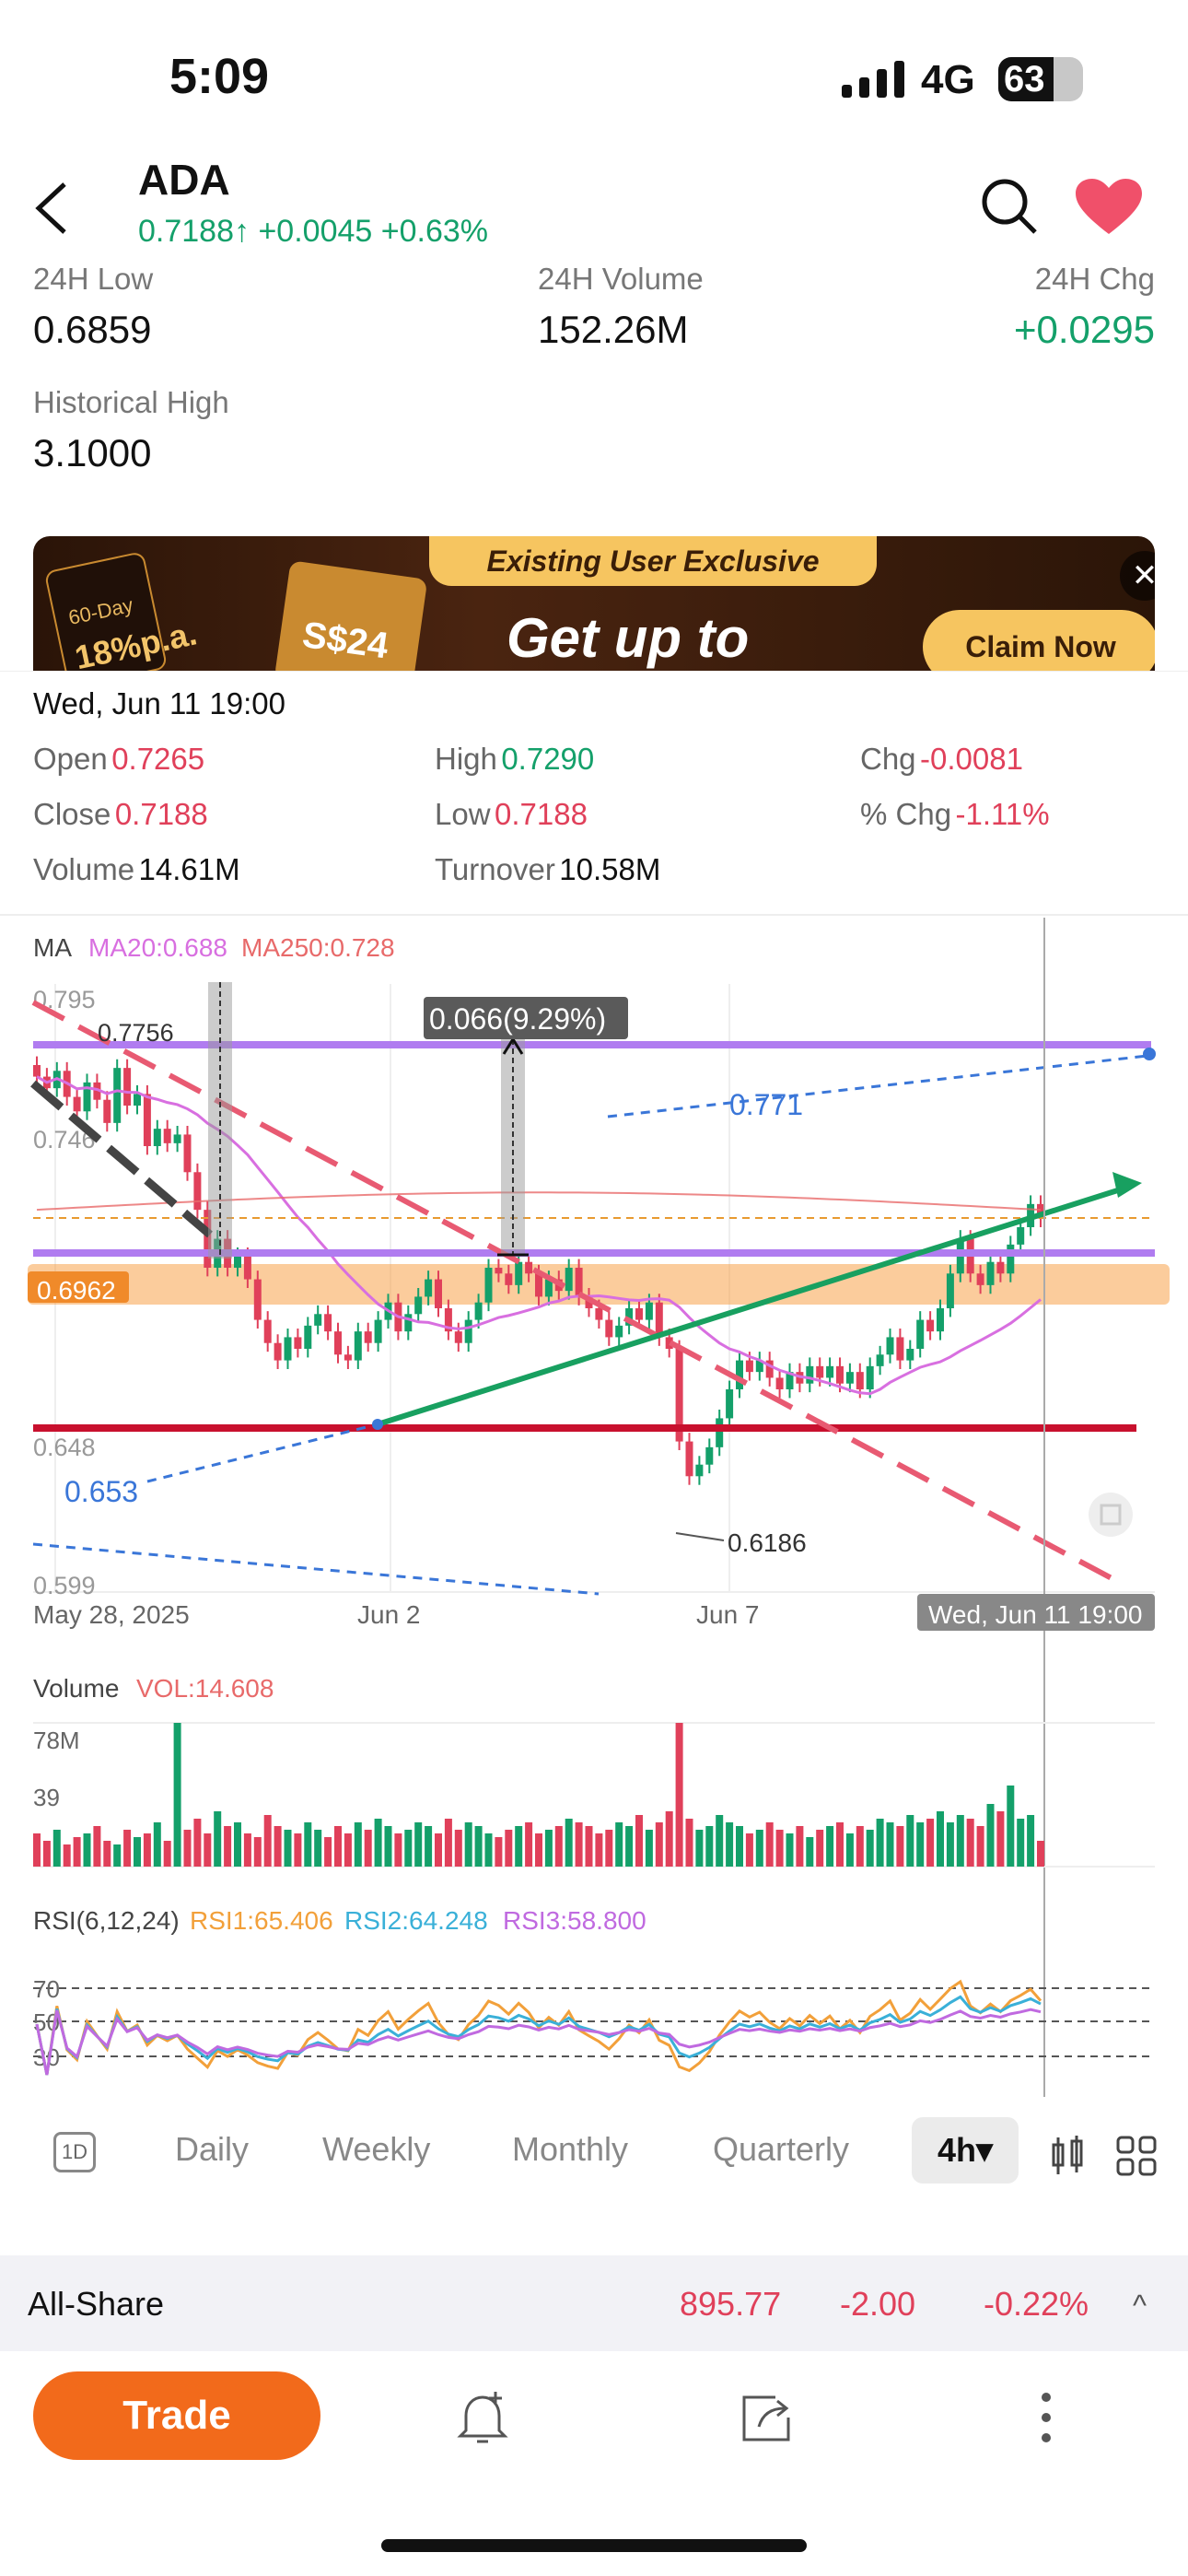 The width and height of the screenshot is (1188, 2576). I want to click on short-downtrend-line, so click(121, 1159).